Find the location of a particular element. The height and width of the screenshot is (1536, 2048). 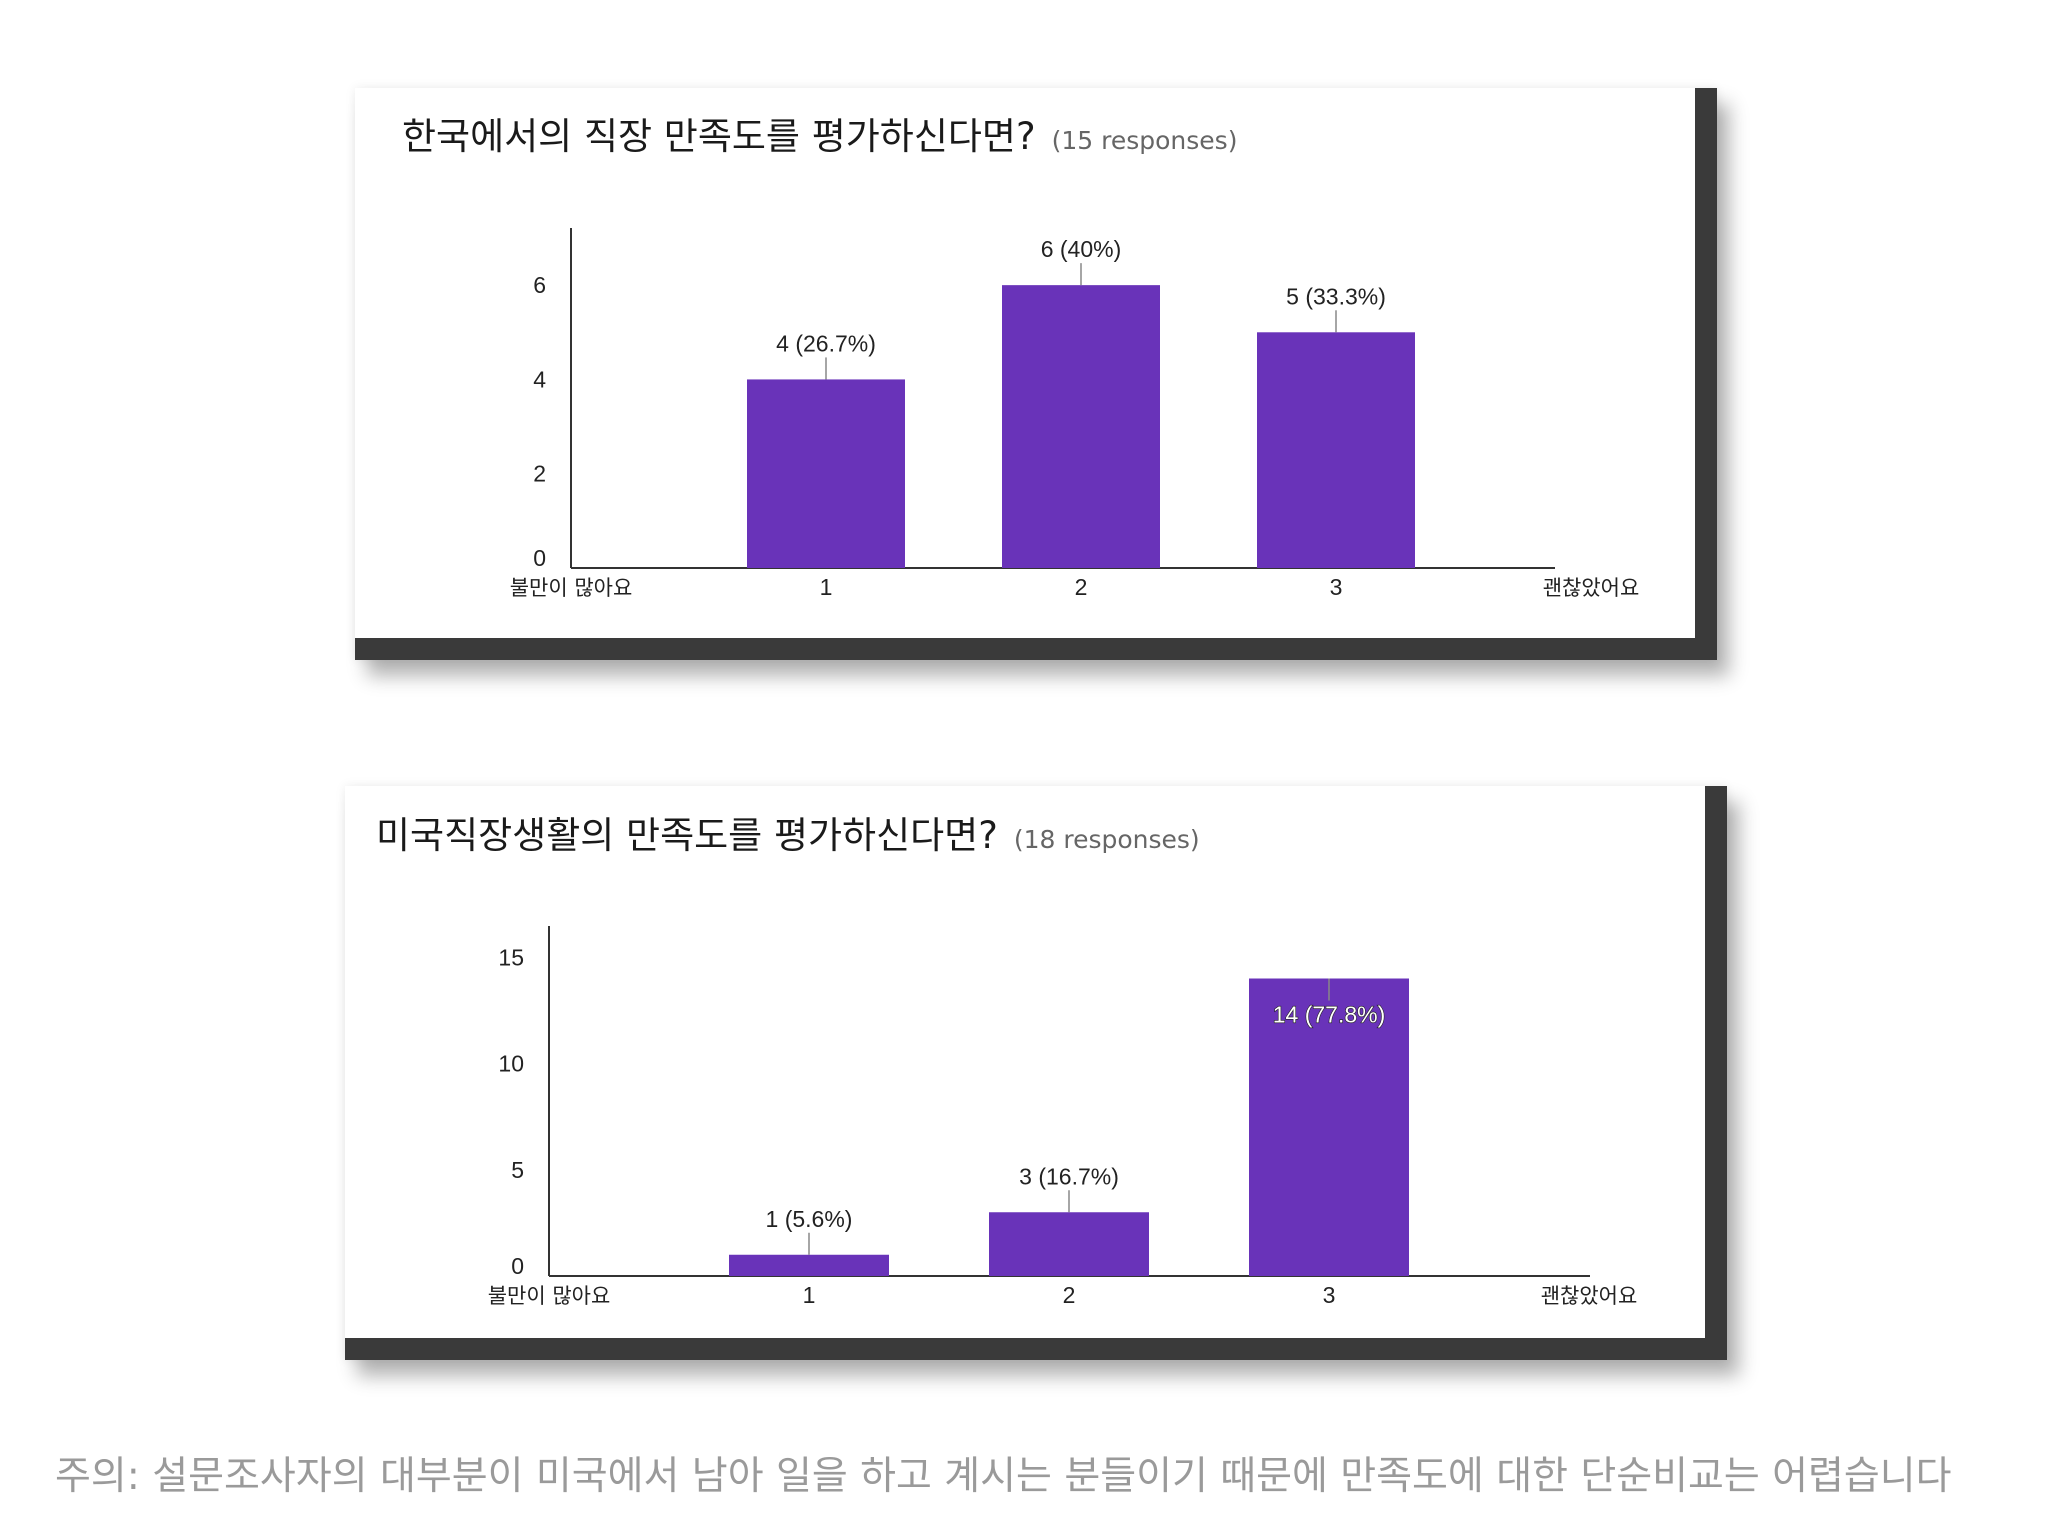

data-label: 3 (16.7%) is located at coordinates (1069, 1176).